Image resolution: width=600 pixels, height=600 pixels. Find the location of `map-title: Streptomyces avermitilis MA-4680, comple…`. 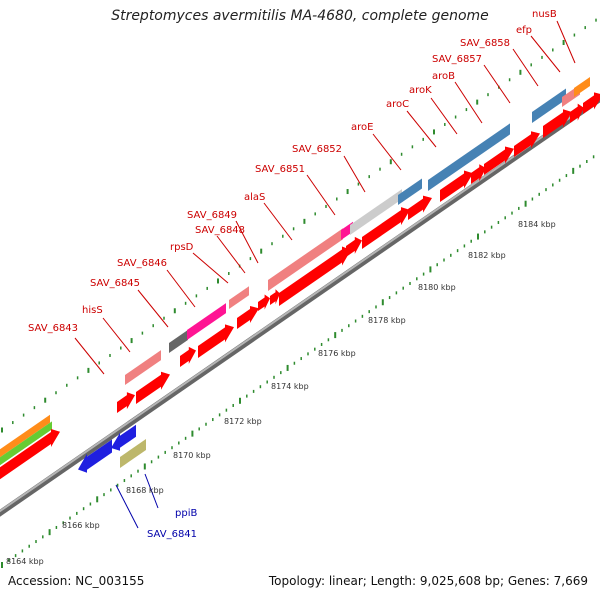

map-title: Streptomyces avermitilis MA-4680, comple… is located at coordinates (300, 16).